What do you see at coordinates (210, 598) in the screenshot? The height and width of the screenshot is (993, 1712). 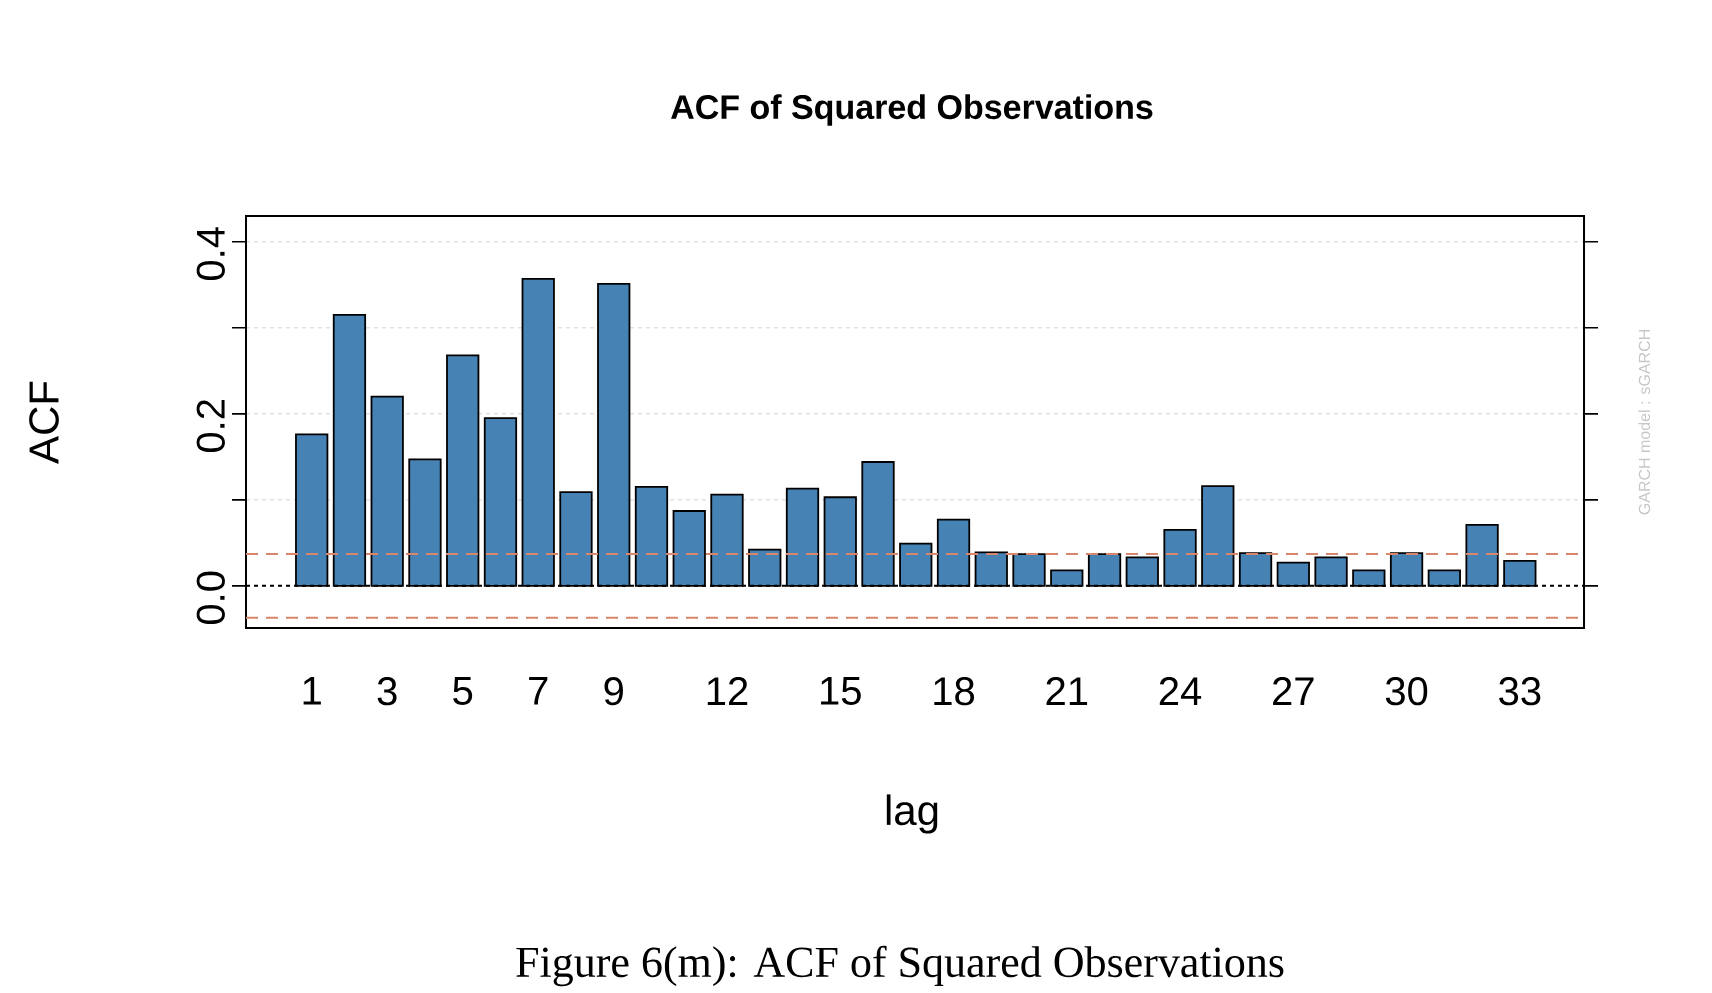 I see `y-tick-label: 0.0` at bounding box center [210, 598].